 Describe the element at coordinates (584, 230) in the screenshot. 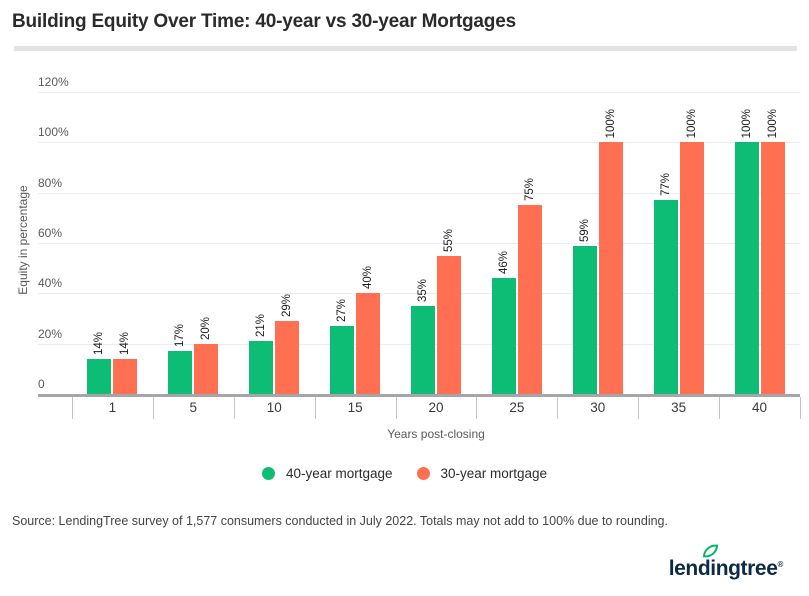

I see `bar-value-label: 59%` at that location.